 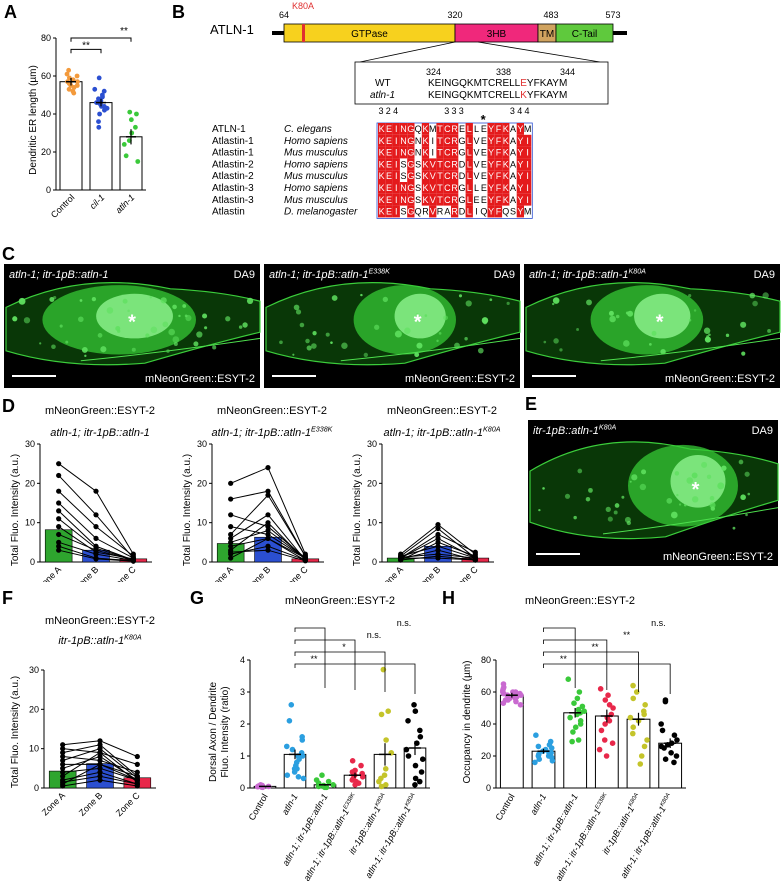 I want to click on align-residue: F, so click(x=499, y=129).